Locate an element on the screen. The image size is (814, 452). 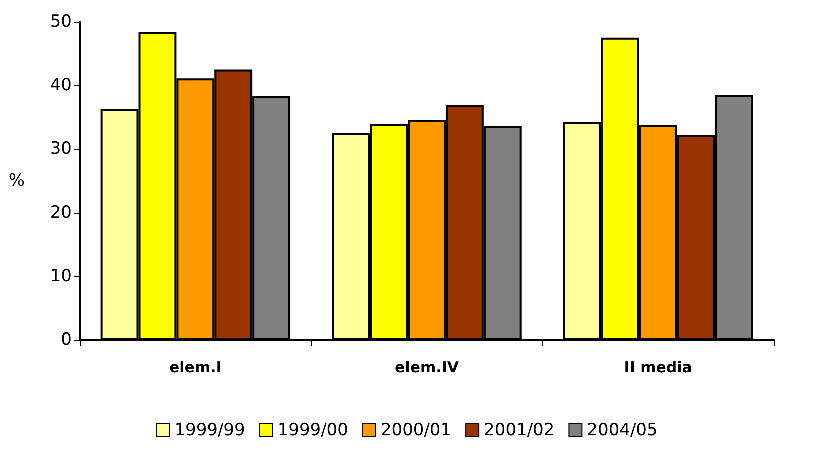
legend-label: 2000/01 is located at coordinates (416, 430).